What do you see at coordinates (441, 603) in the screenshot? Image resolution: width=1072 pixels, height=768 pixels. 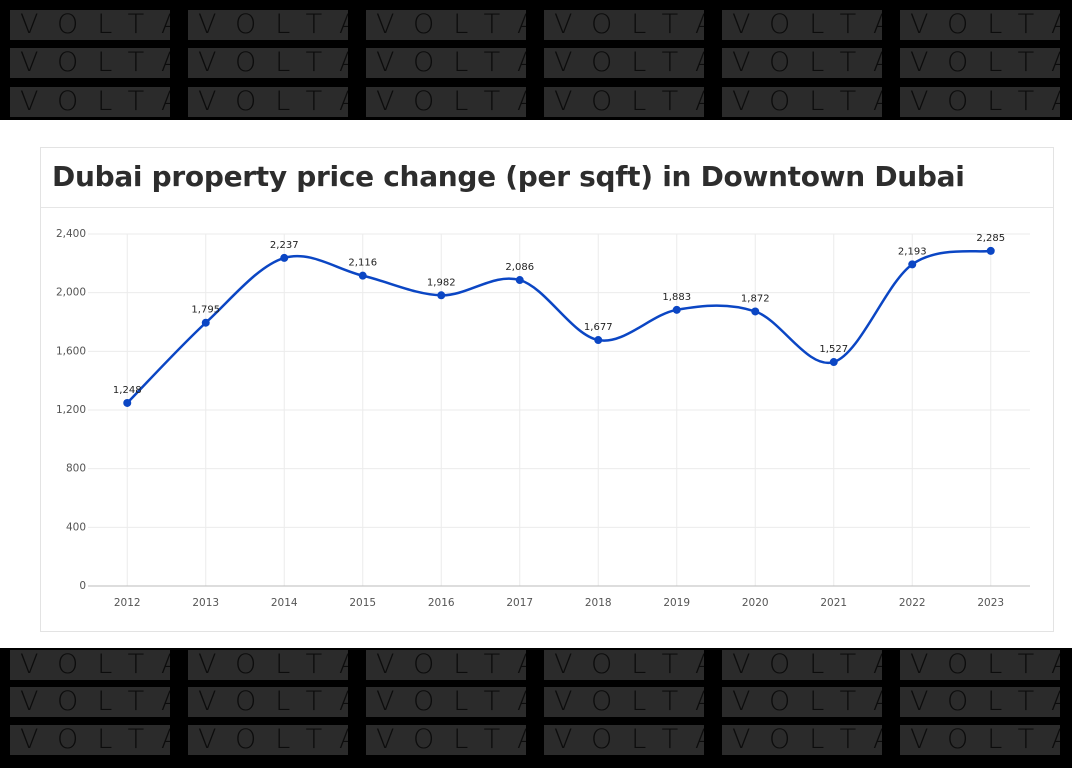 I see `x-tick-label: 2016` at bounding box center [441, 603].